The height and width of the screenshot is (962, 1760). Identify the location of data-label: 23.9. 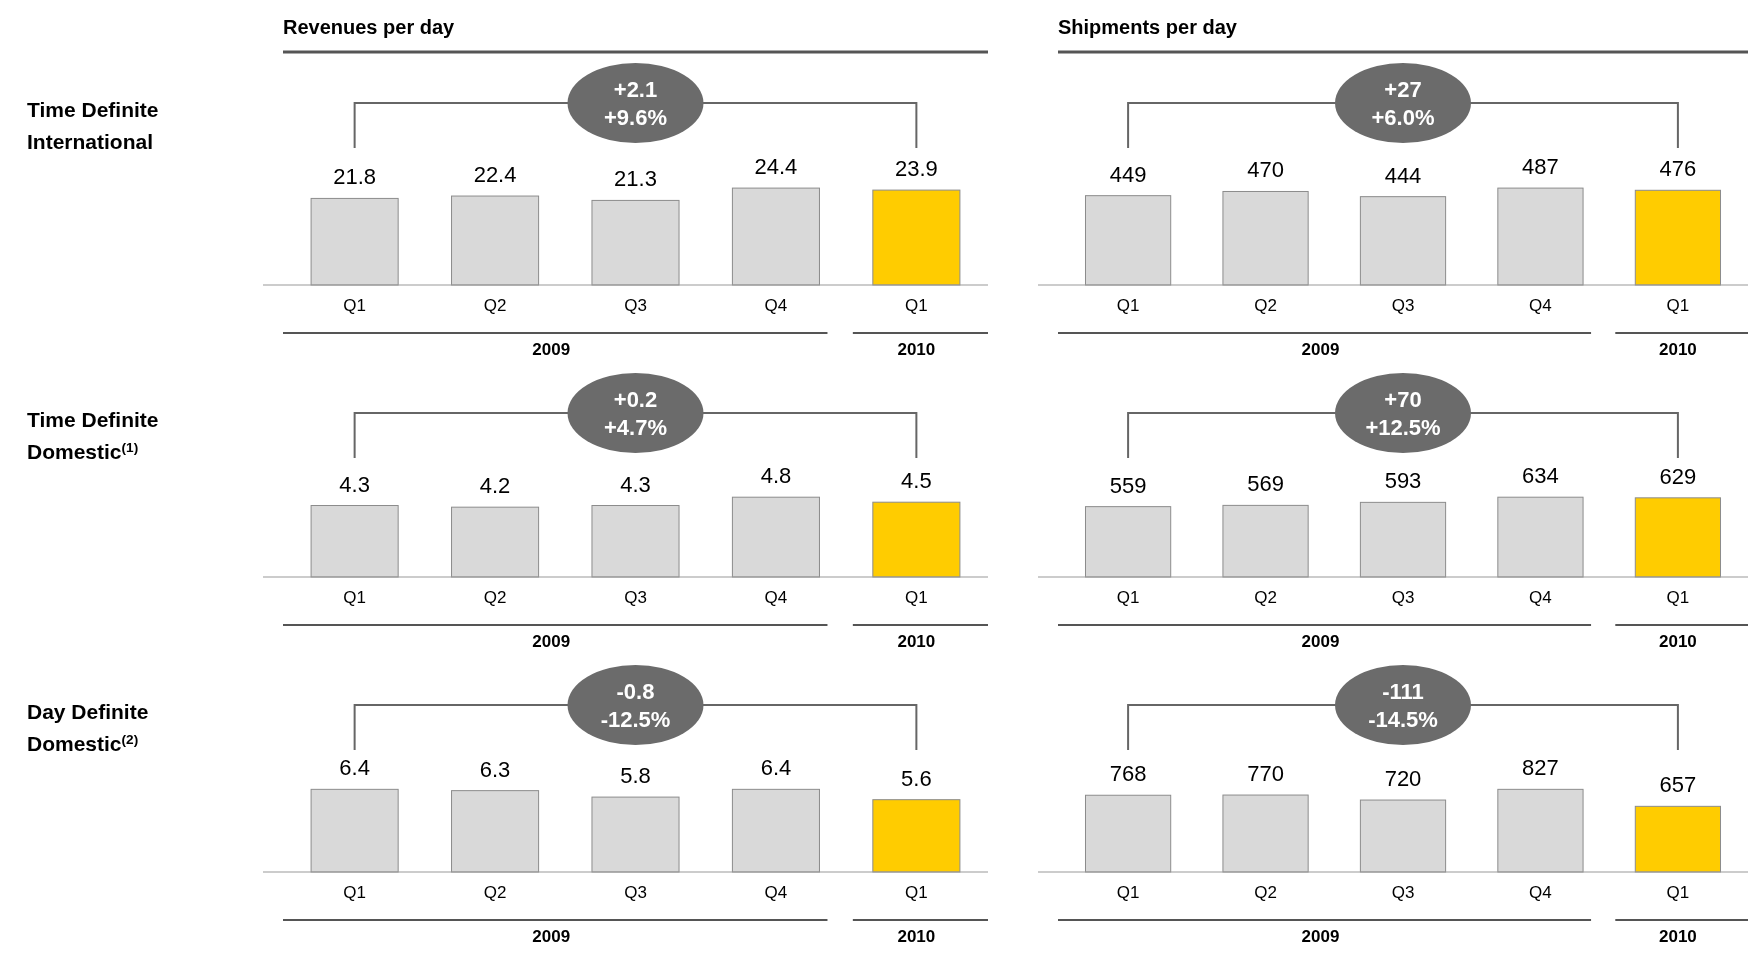
(916, 169).